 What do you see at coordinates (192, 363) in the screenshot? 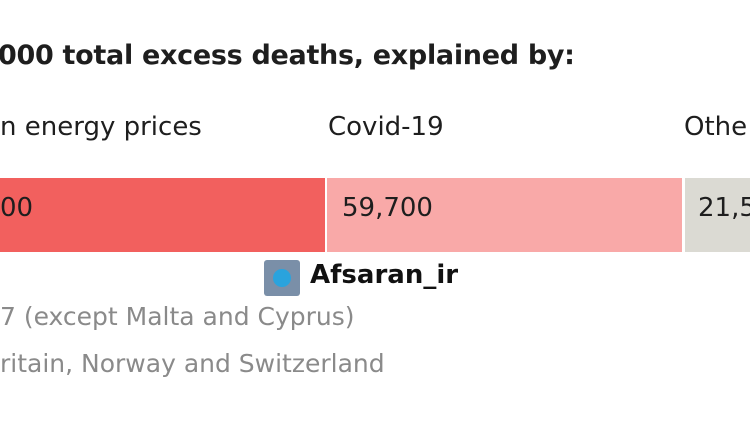
I see `footnote: ritain, Norway and Switzerland` at bounding box center [192, 363].